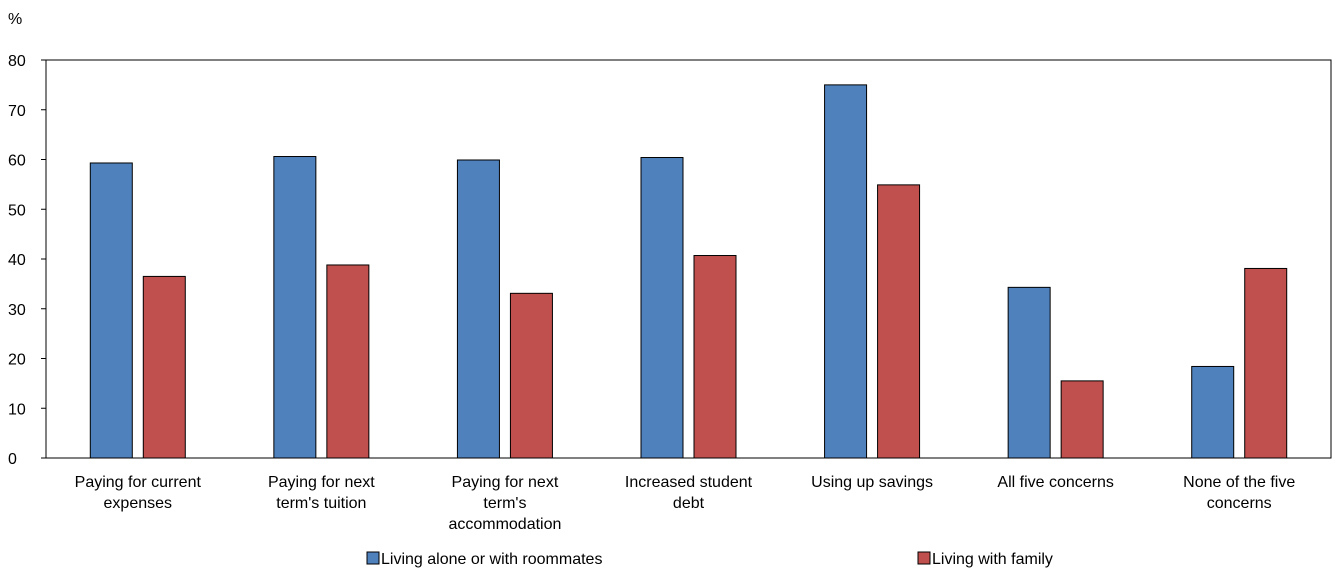 This screenshot has width=1335, height=571. Describe the element at coordinates (138, 482) in the screenshot. I see `category-label-line: Paying for current` at that location.